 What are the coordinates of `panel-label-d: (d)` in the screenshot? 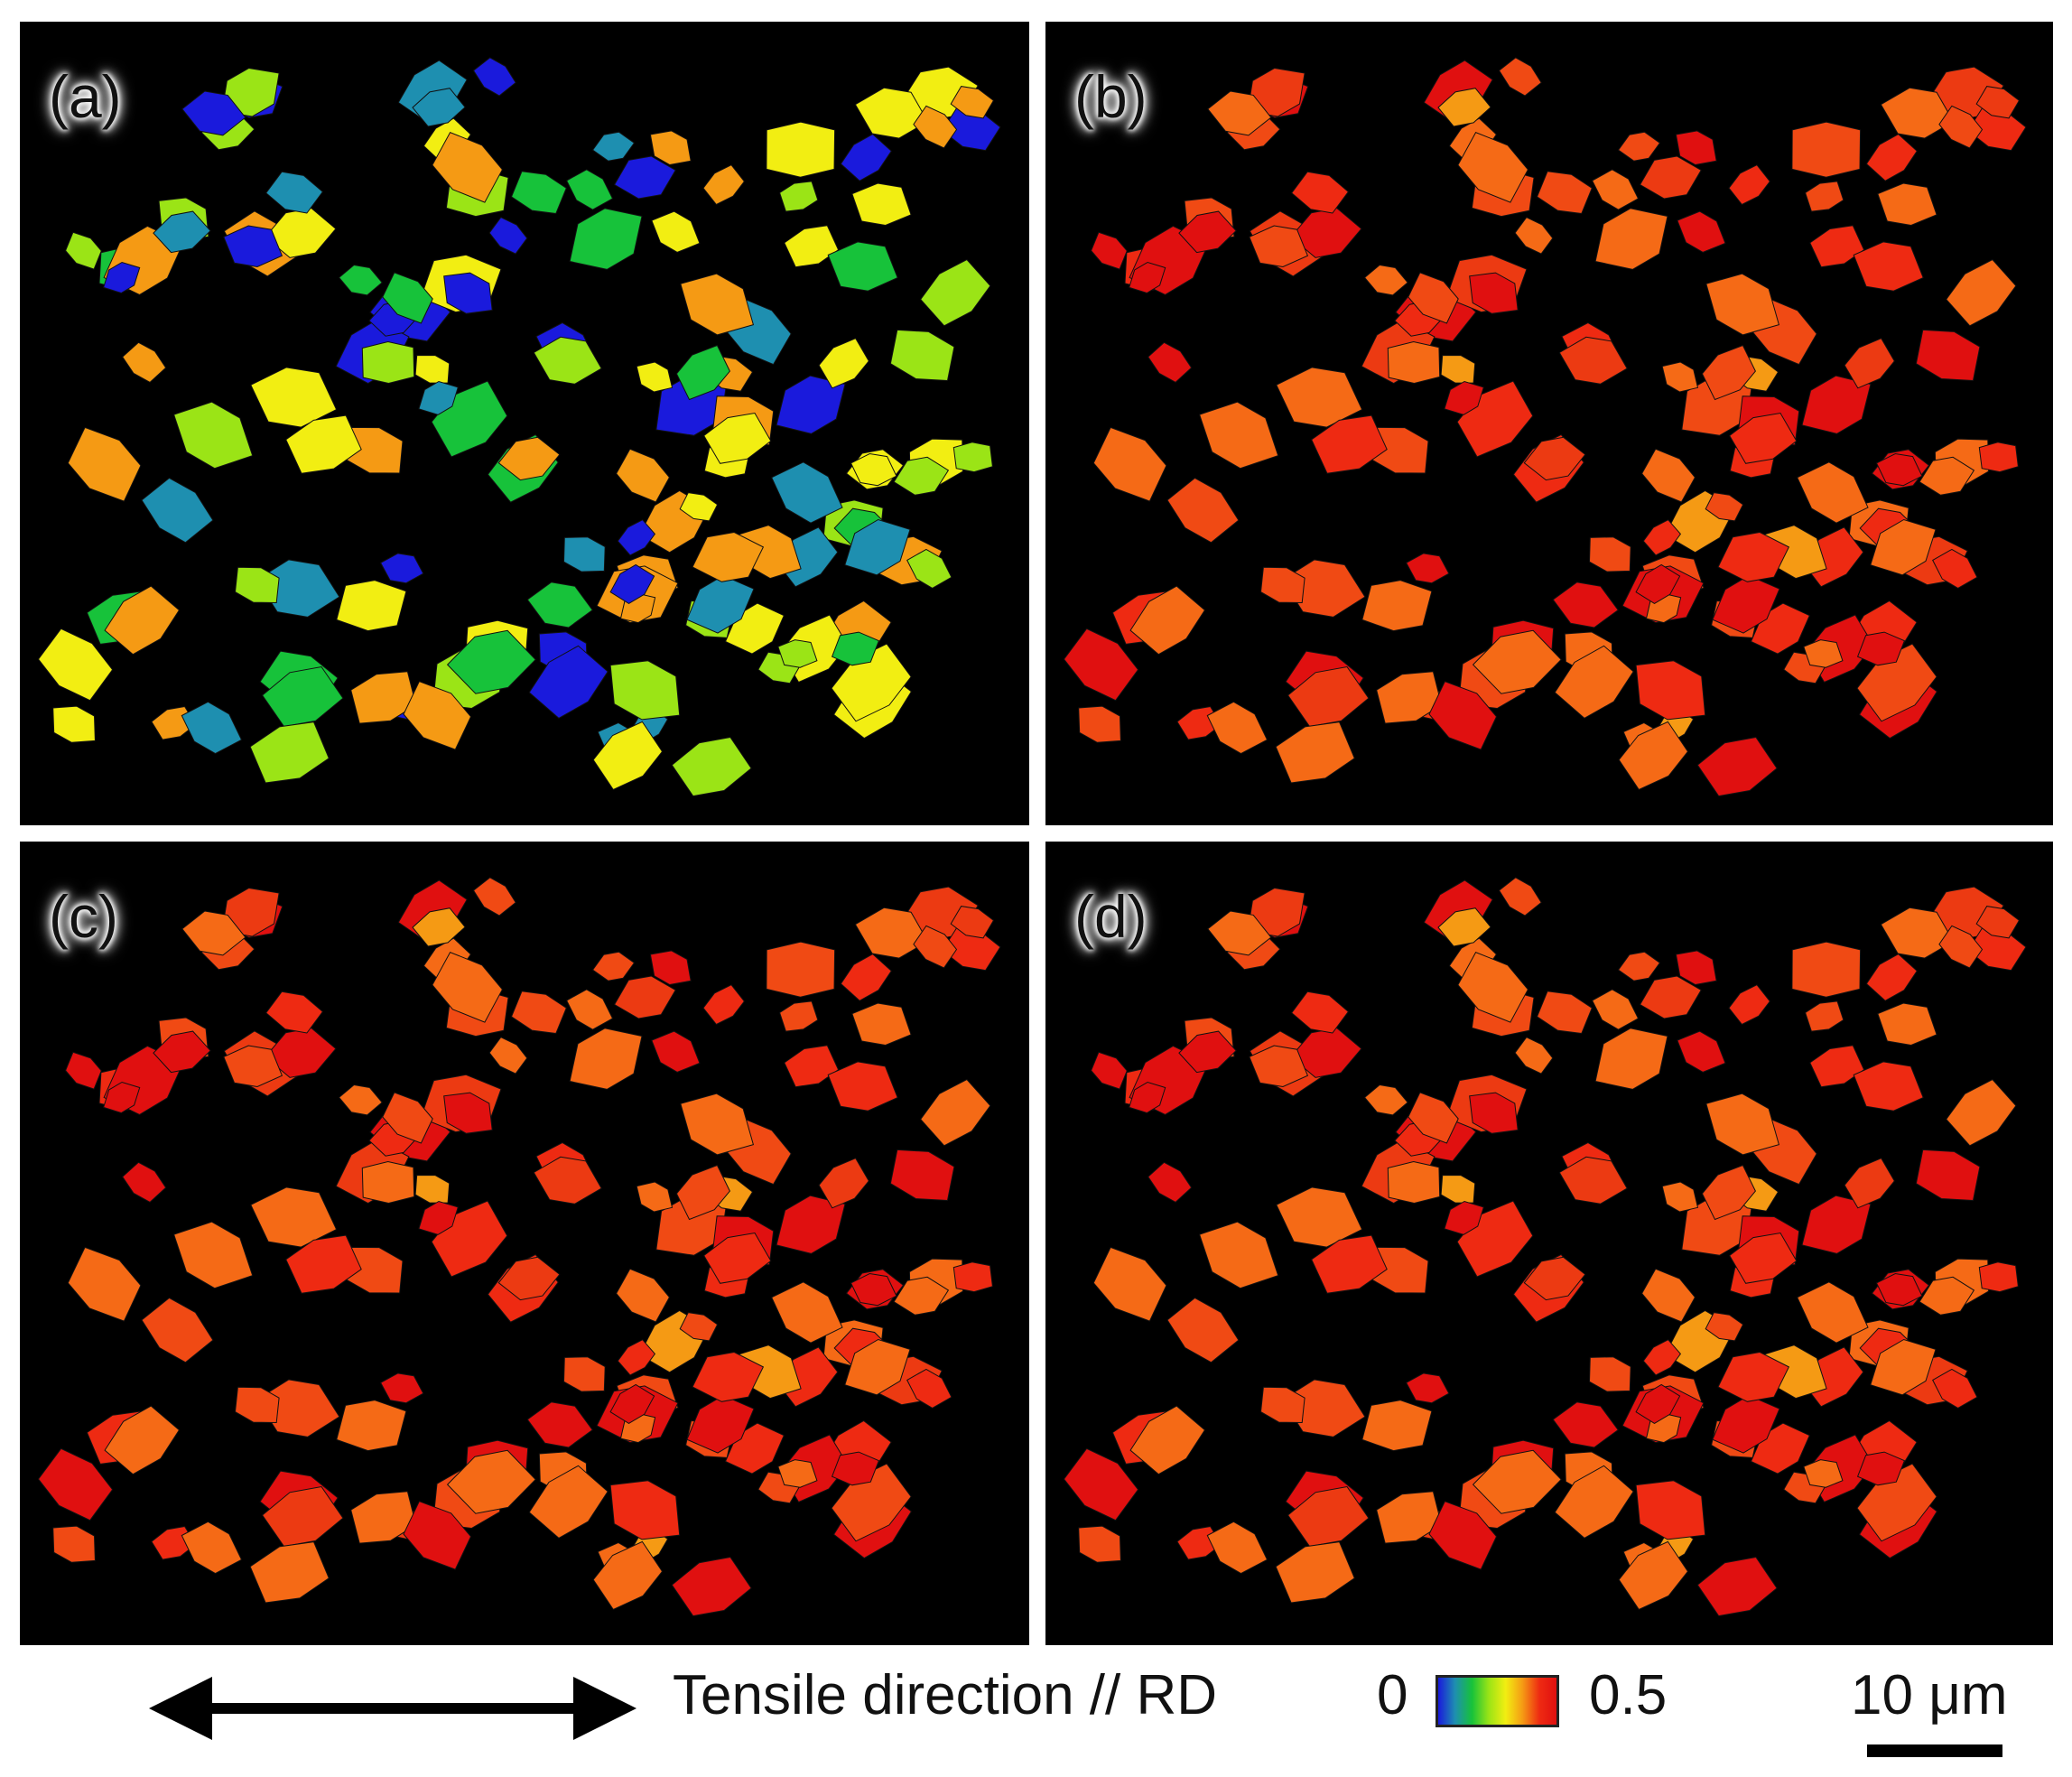 It's located at (1110, 916).